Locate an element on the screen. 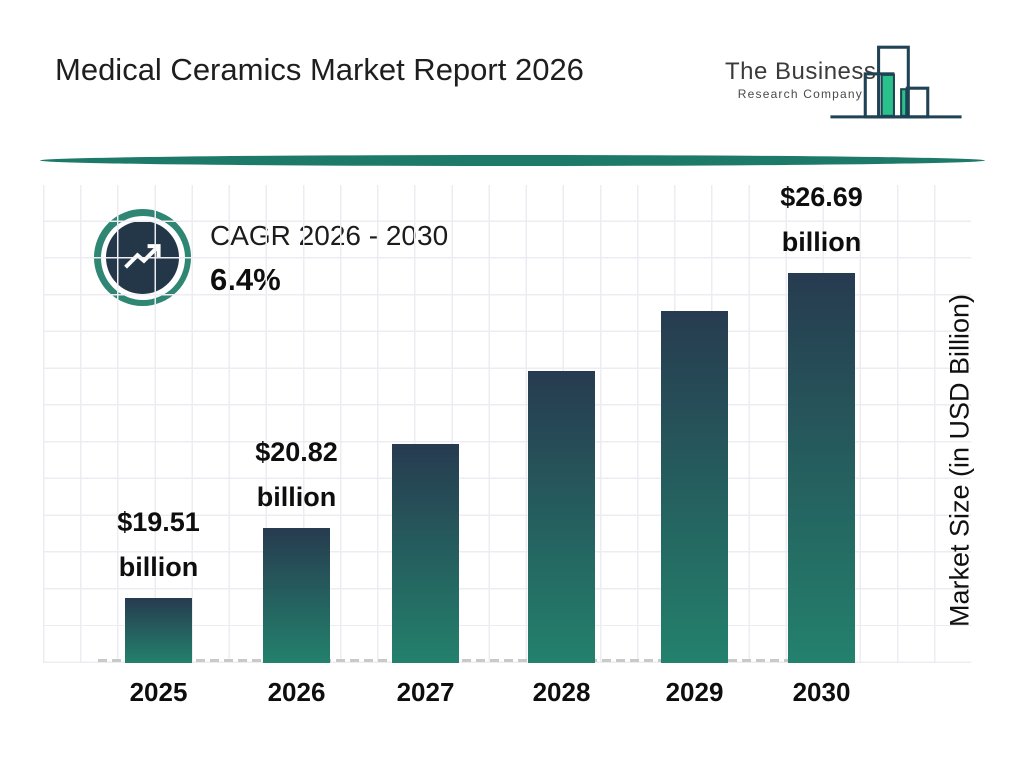  dashed-baseline is located at coordinates (476, 660).